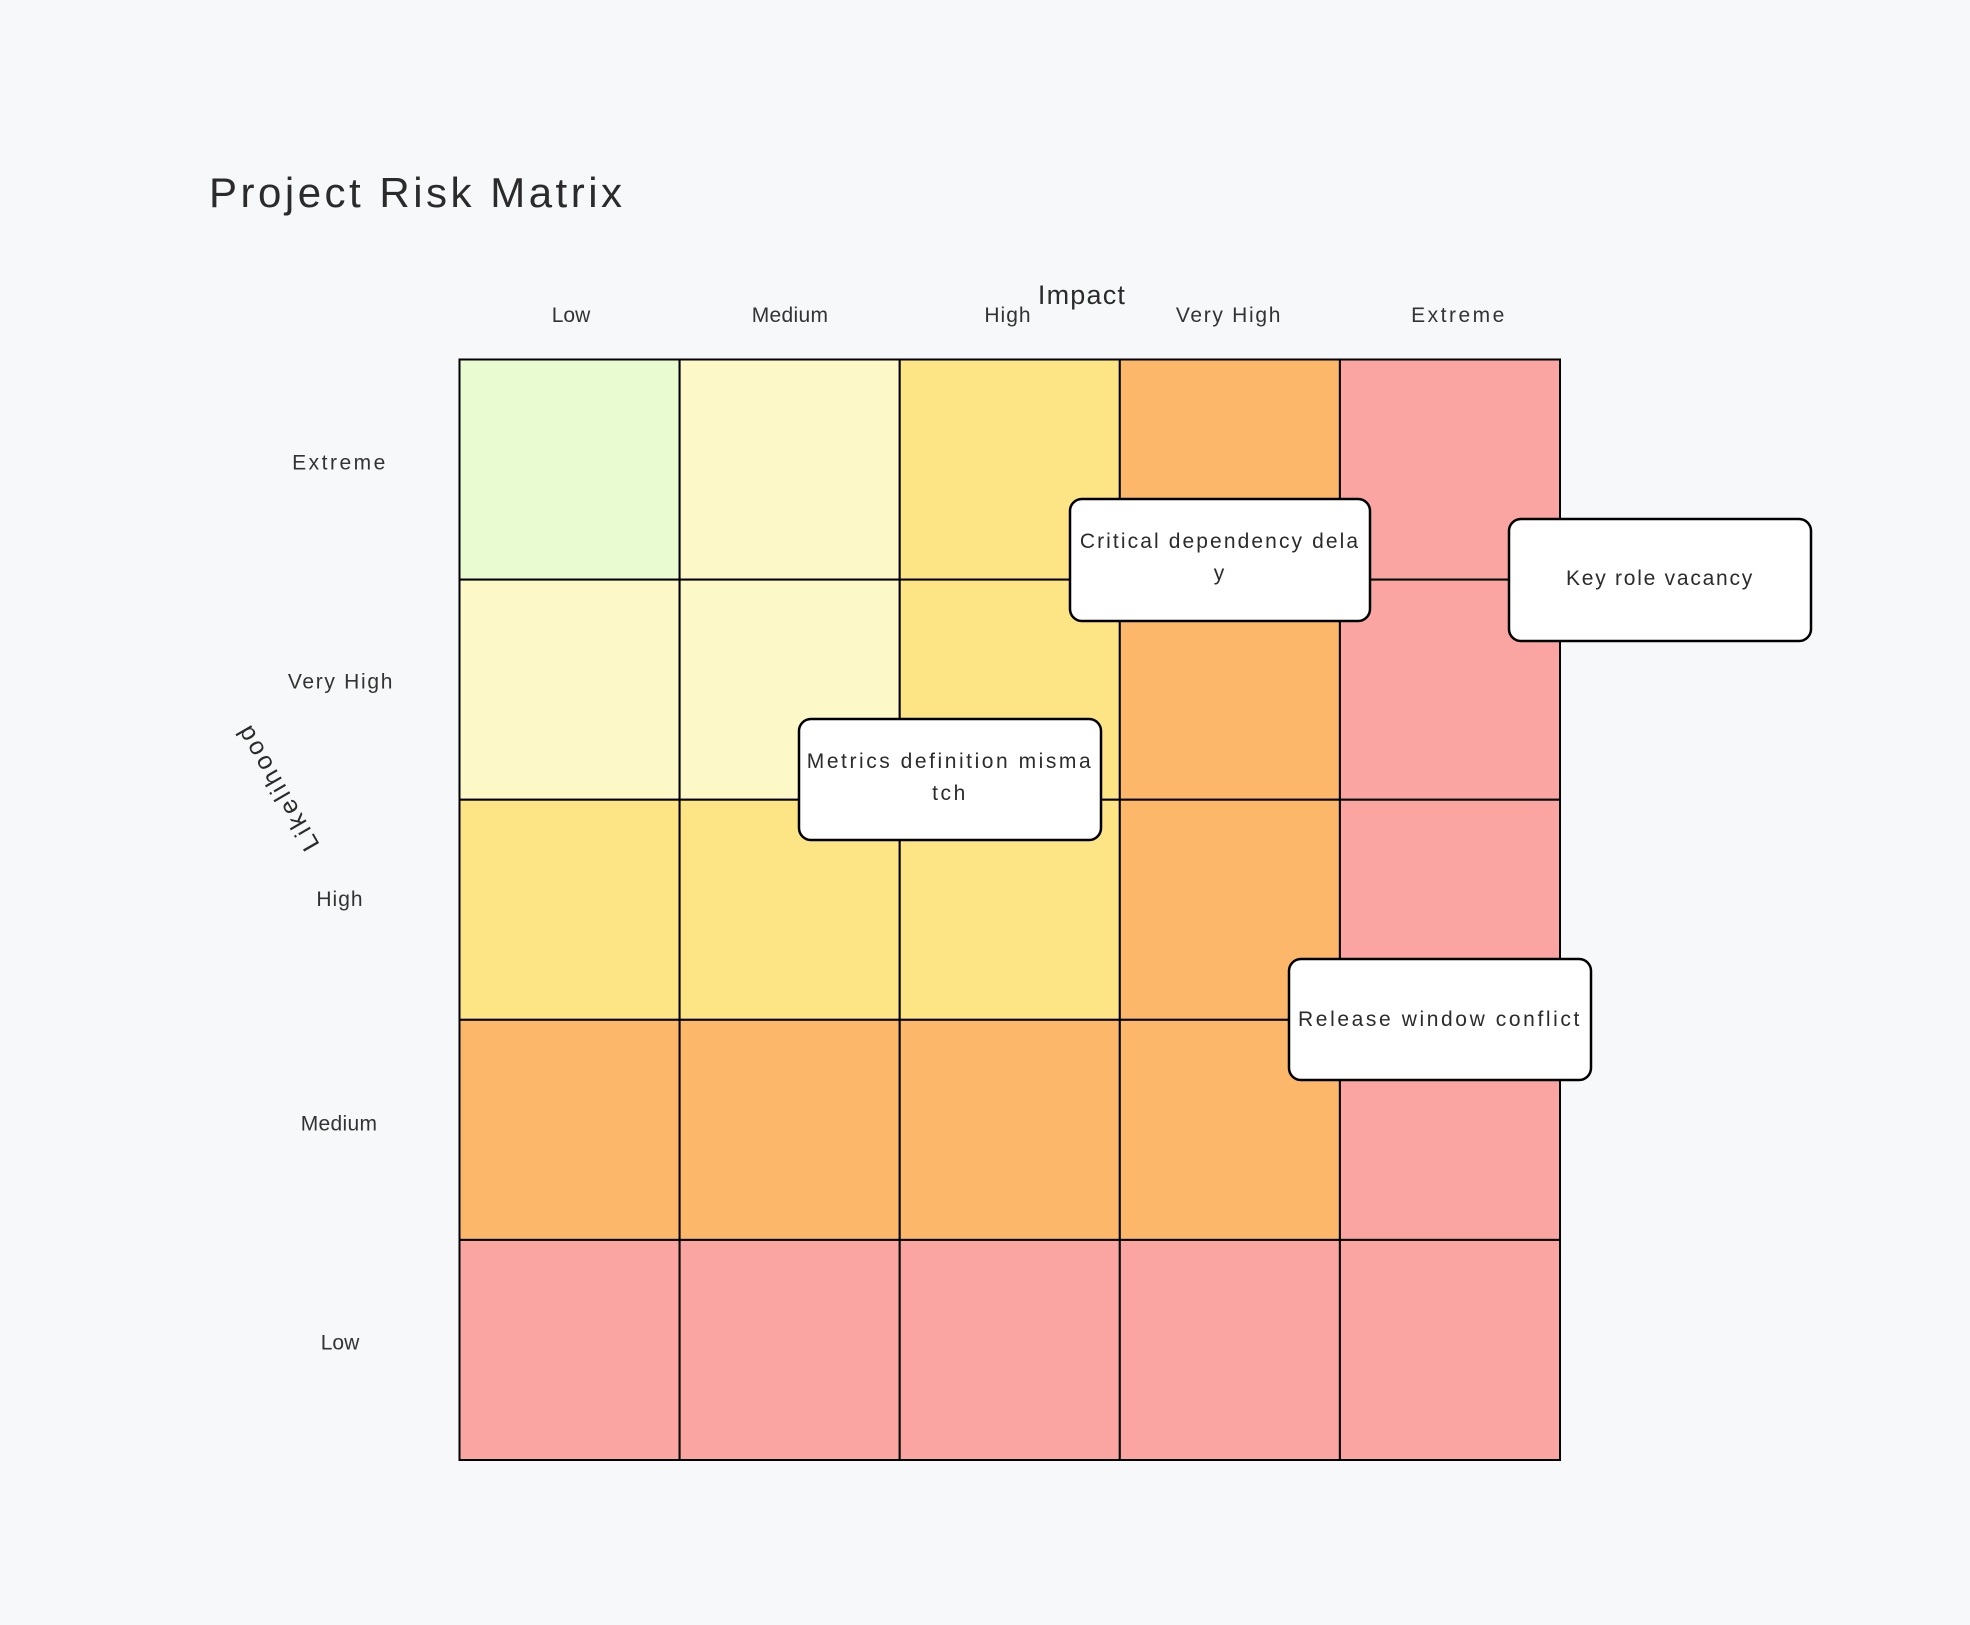 The height and width of the screenshot is (1625, 1970). Describe the element at coordinates (1440, 1019) in the screenshot. I see `svg-text: Release window conflict` at that location.